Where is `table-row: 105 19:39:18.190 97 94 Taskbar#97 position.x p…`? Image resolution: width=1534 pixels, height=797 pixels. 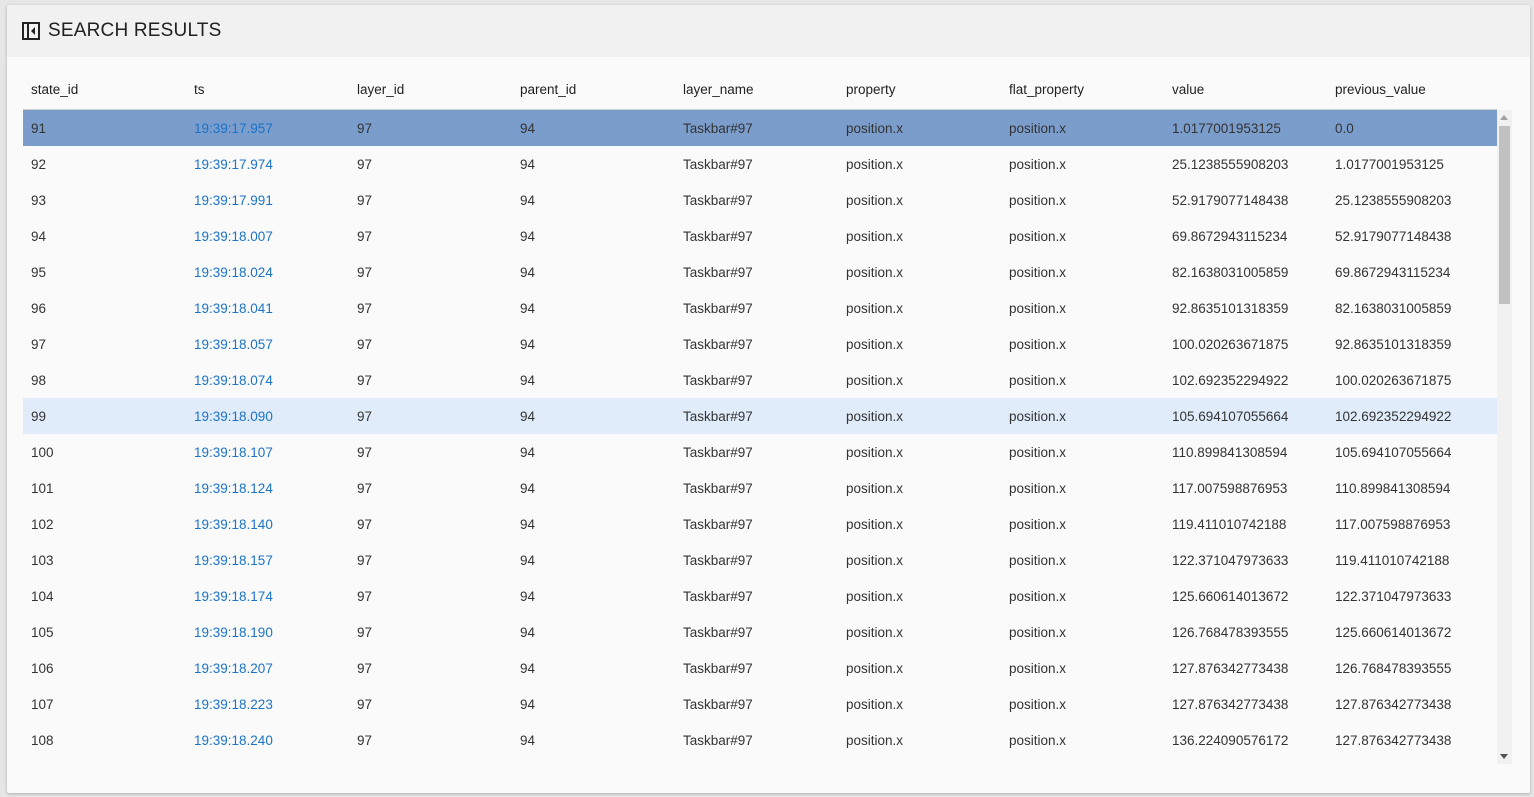 table-row: 105 19:39:18.190 97 94 Taskbar#97 position.x p… is located at coordinates (760, 632).